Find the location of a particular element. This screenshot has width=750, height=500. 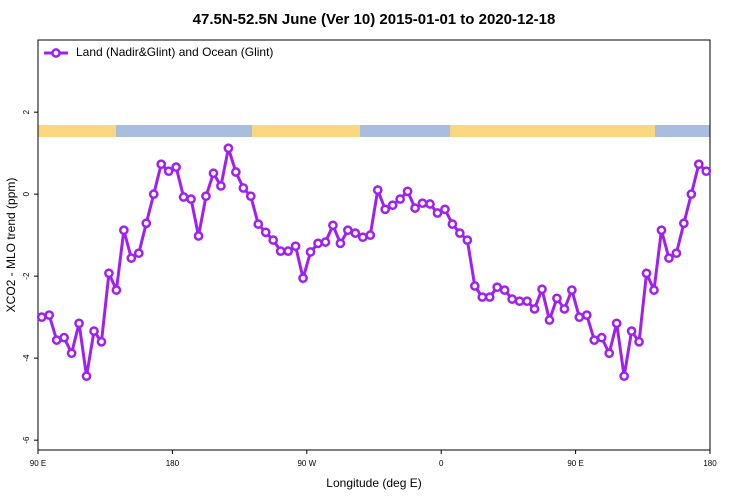

y-tick-label: -4 is located at coordinates (26, 358).